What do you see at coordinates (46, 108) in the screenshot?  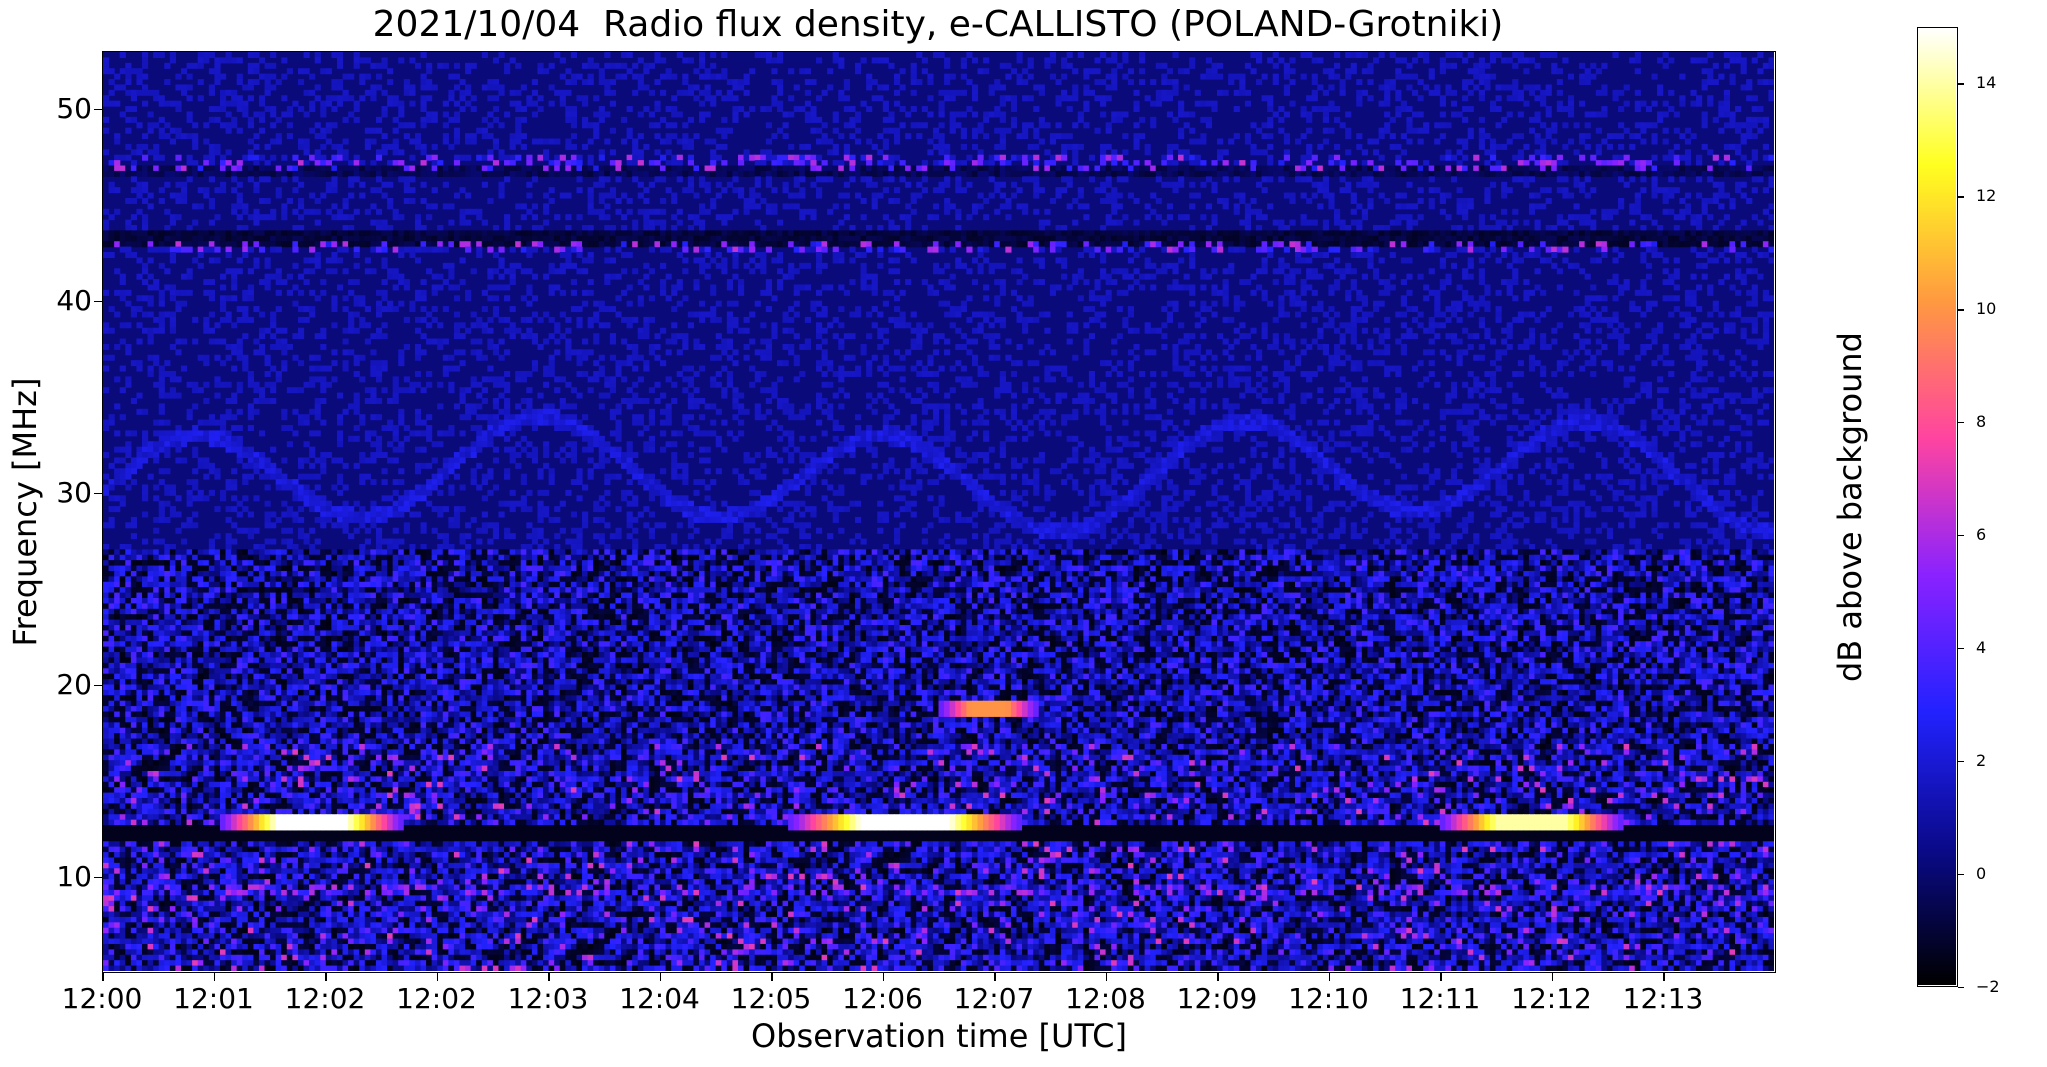 I see `y-tick-label: 50` at bounding box center [46, 108].